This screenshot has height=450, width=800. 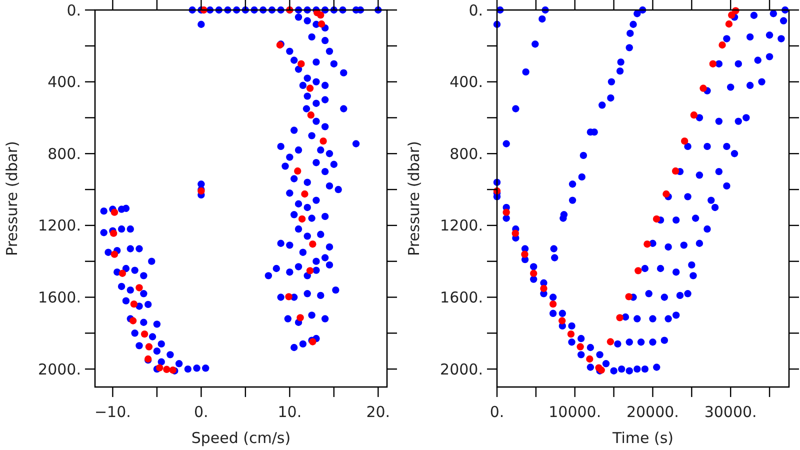 What do you see at coordinates (112, 412) in the screenshot?
I see `x-tick-label: −10.` at bounding box center [112, 412].